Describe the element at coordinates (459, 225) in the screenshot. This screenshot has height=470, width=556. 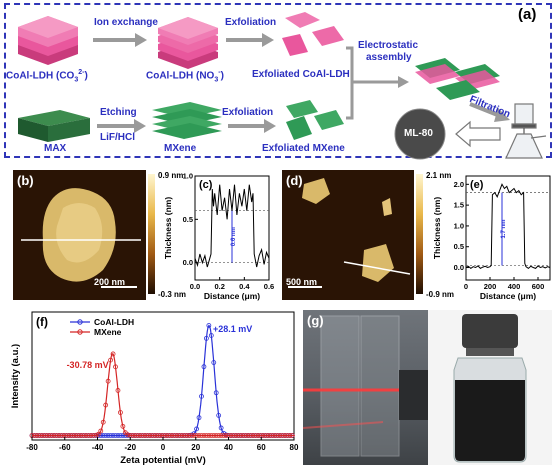
I see `y-tick-label: 1.0` at that location.